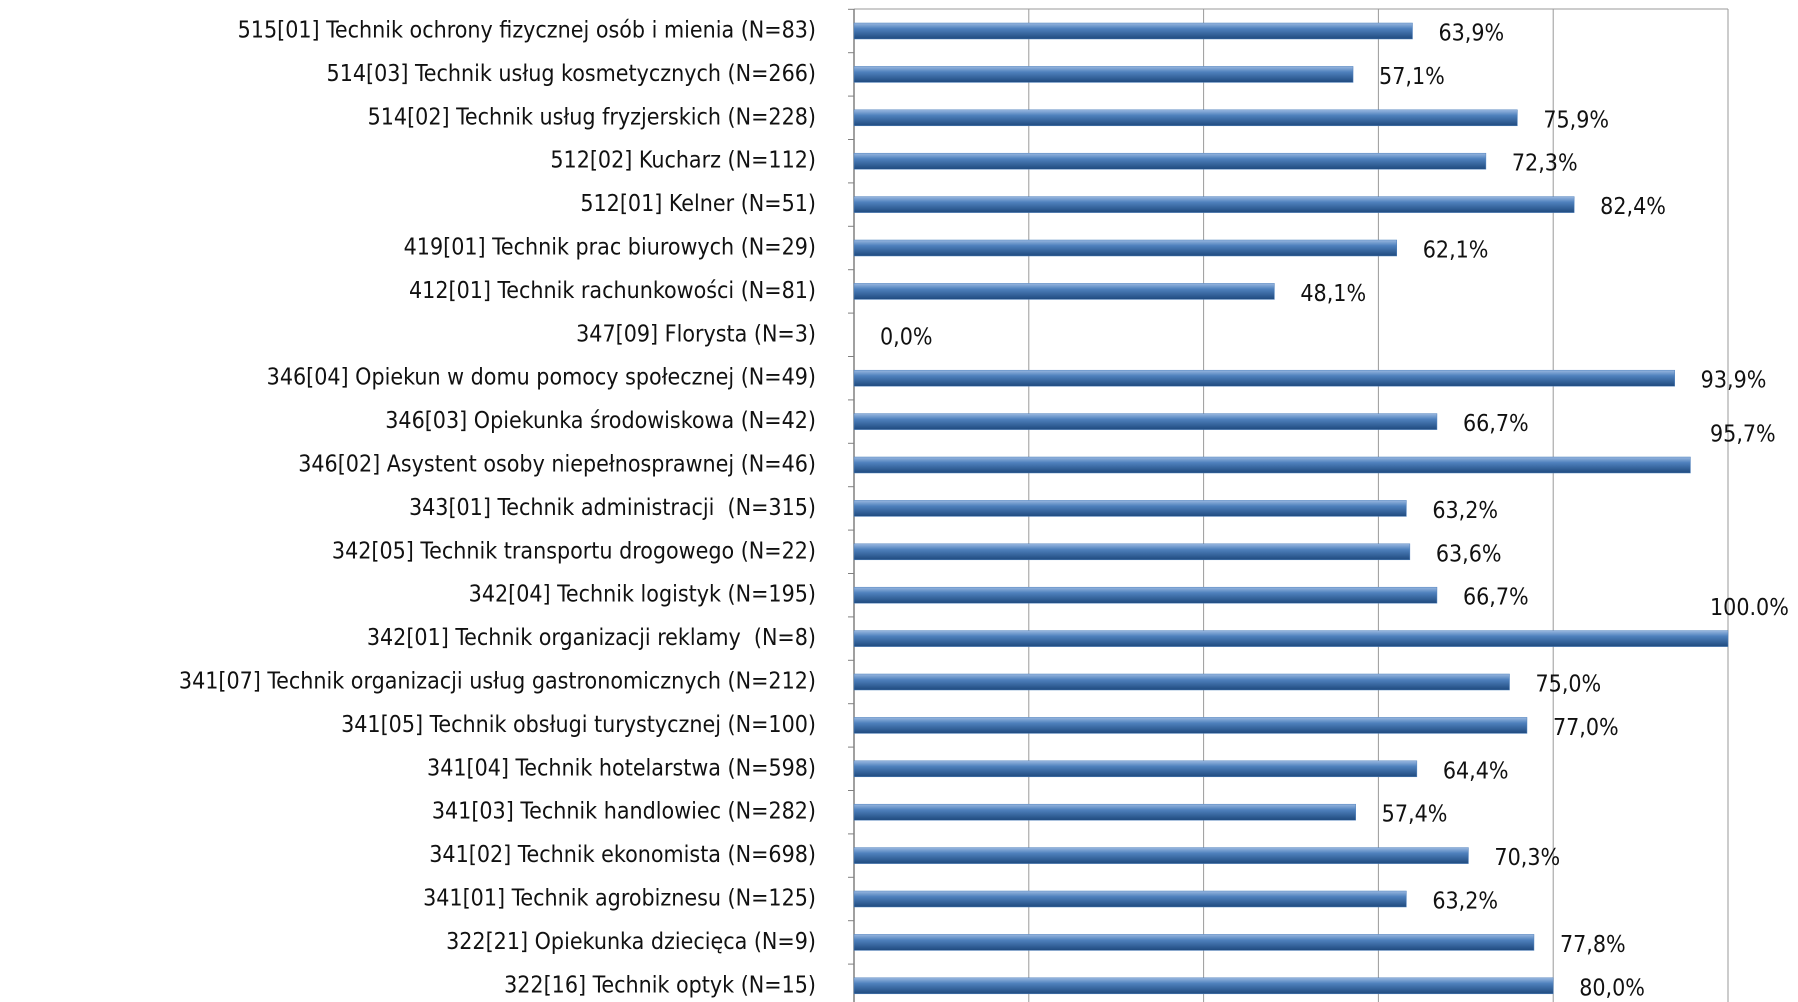 The height and width of the screenshot is (1002, 1798). I want to click on y-tick-label: 341[01] Technik agrobiznesu (N=125), so click(619, 899).